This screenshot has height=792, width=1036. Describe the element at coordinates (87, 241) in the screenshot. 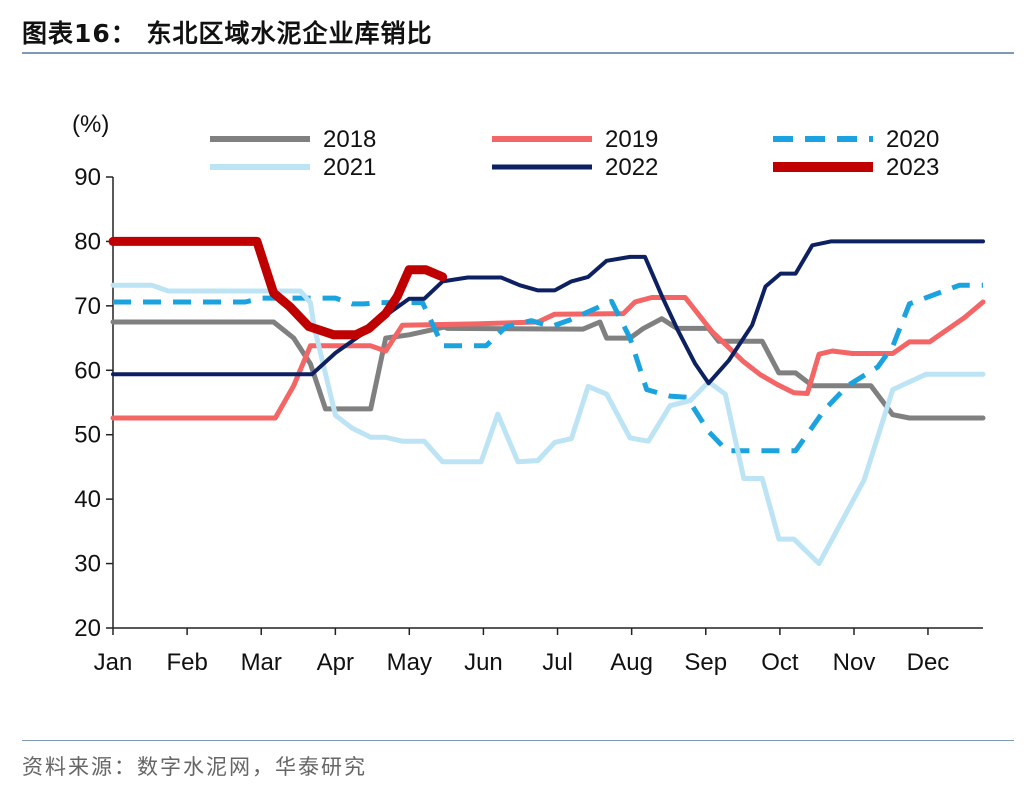

I see `y-tick-label: 80` at that location.